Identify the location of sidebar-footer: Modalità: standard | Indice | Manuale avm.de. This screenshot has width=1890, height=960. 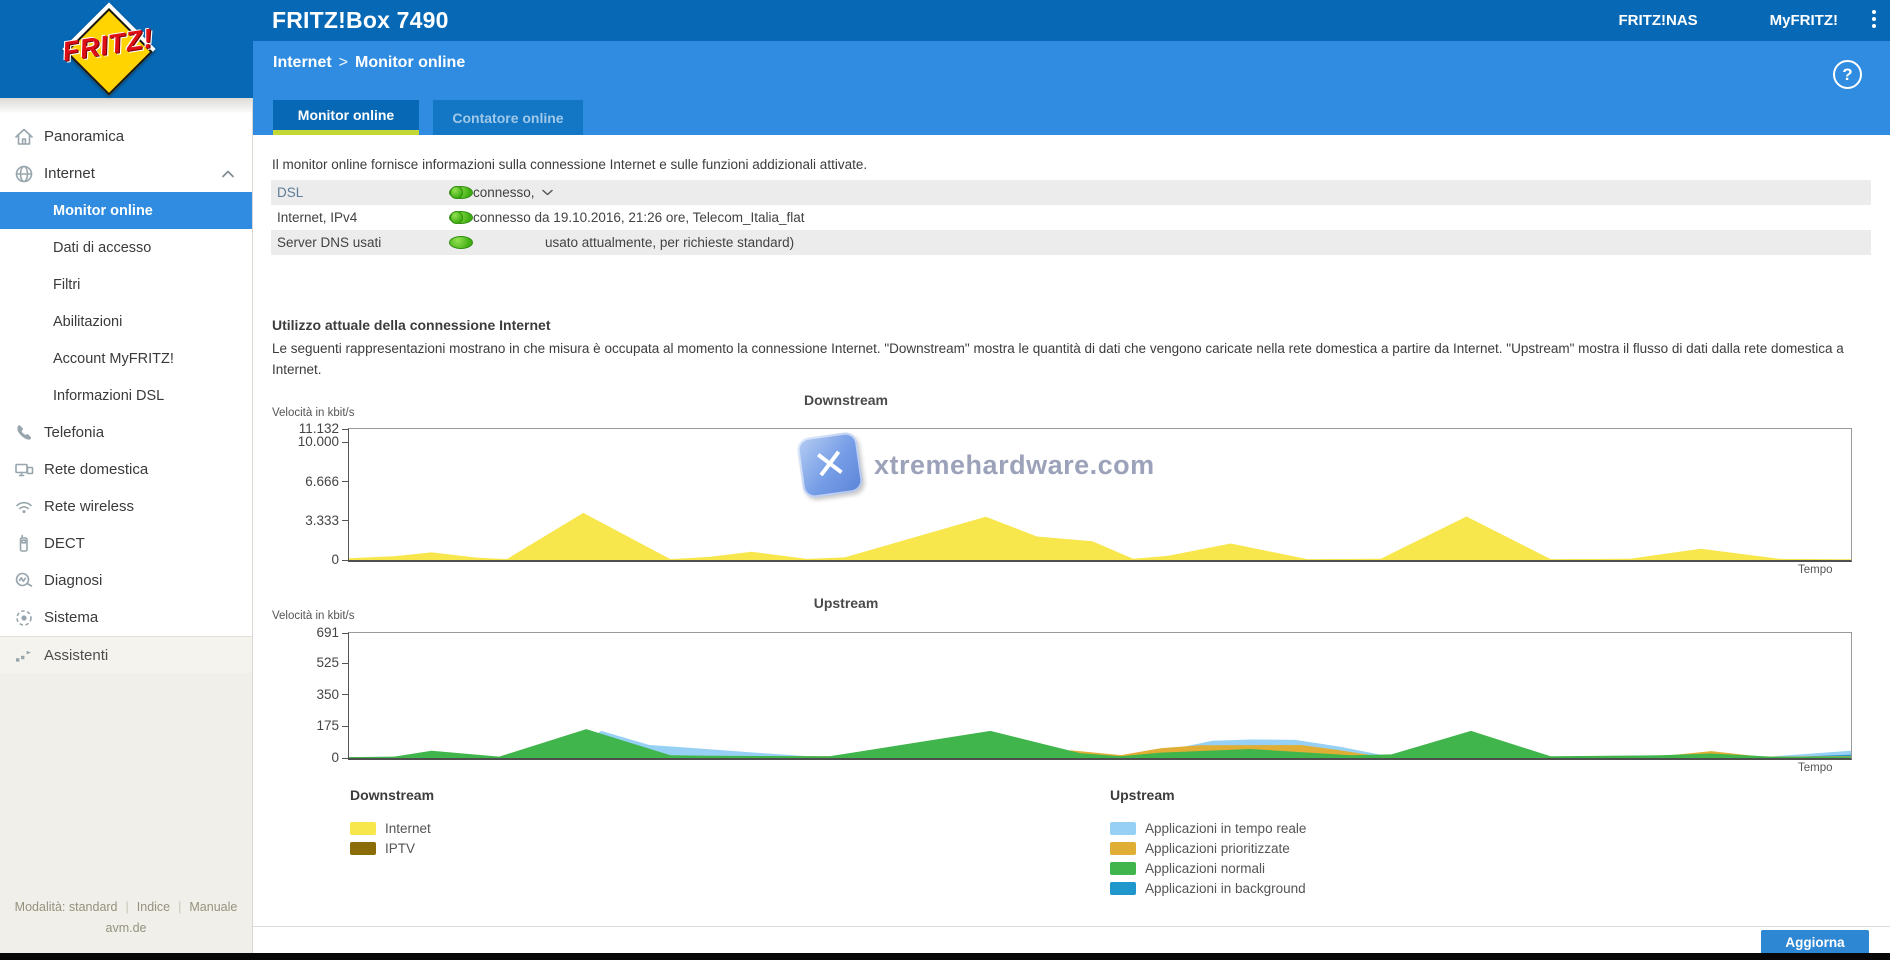
(126, 917).